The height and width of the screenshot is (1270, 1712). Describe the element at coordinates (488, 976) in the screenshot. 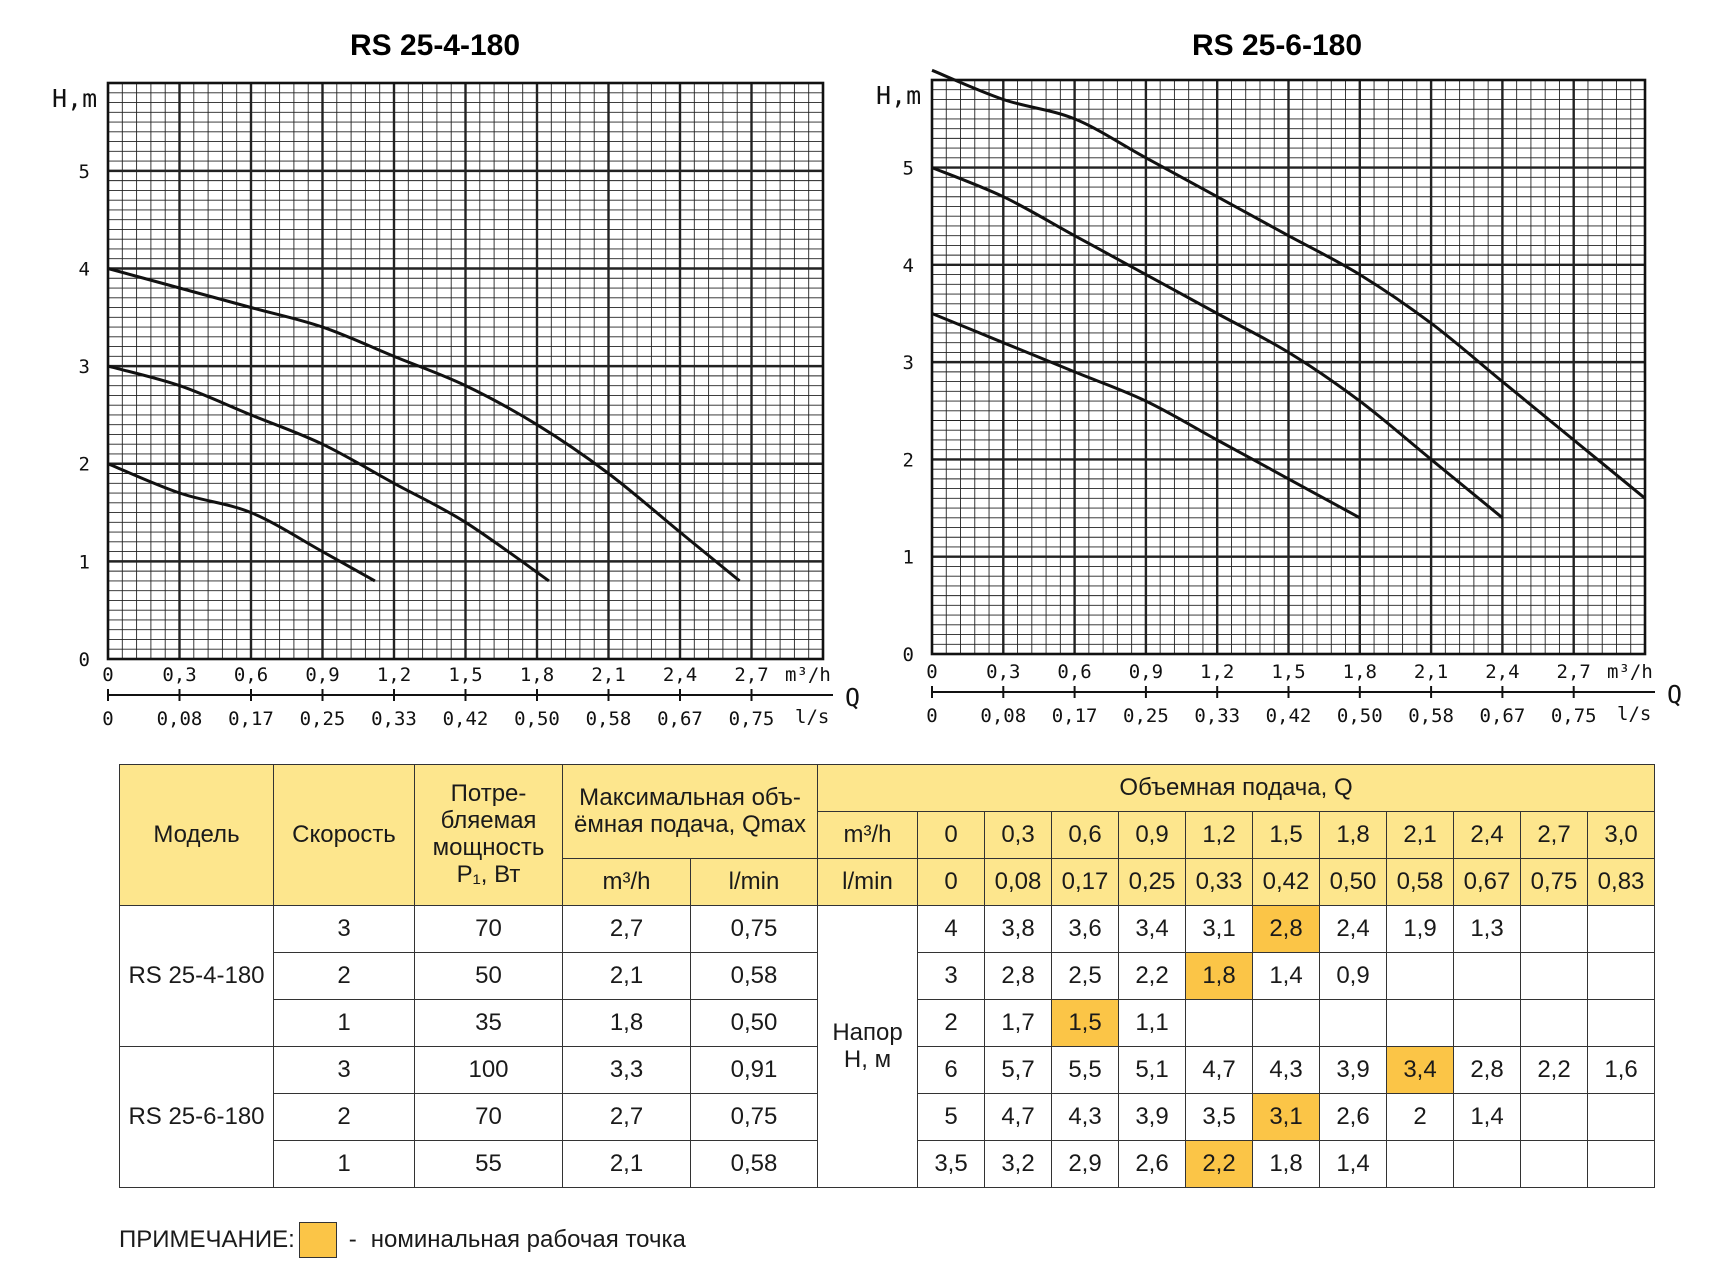

I see `power-cell: 50` at that location.